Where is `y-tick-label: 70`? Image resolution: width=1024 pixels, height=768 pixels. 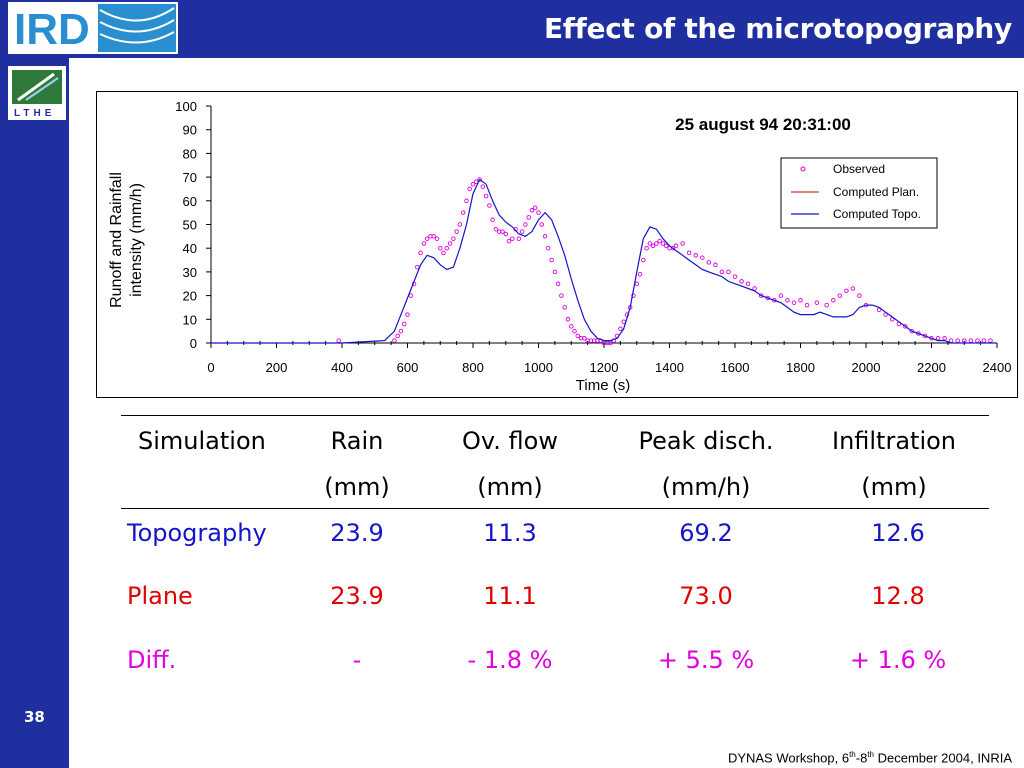 y-tick-label: 70 is located at coordinates (190, 177).